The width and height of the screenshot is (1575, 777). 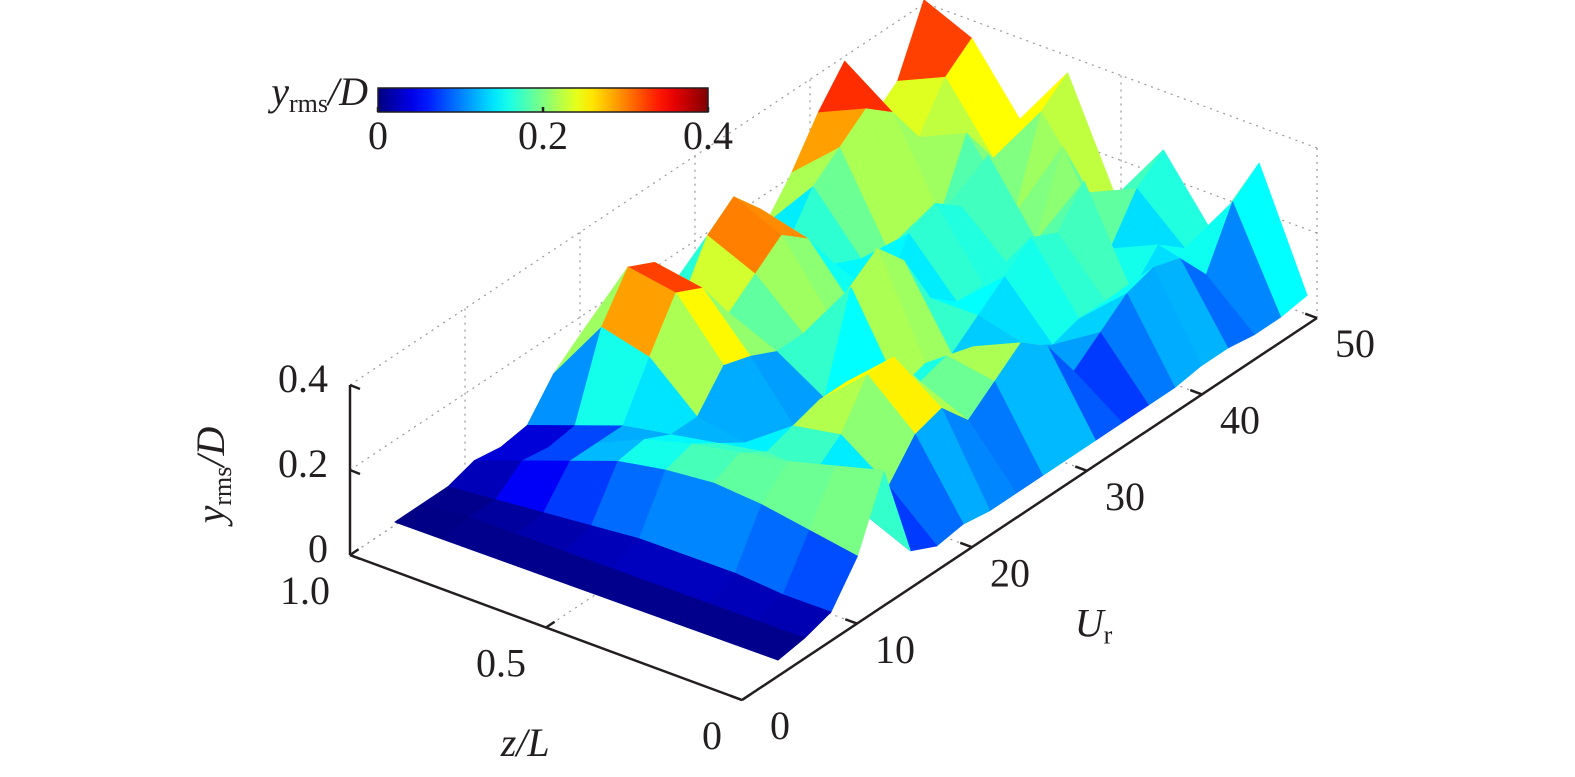 I want to click on colorbar-tick-label: 0.2, so click(x=543, y=135).